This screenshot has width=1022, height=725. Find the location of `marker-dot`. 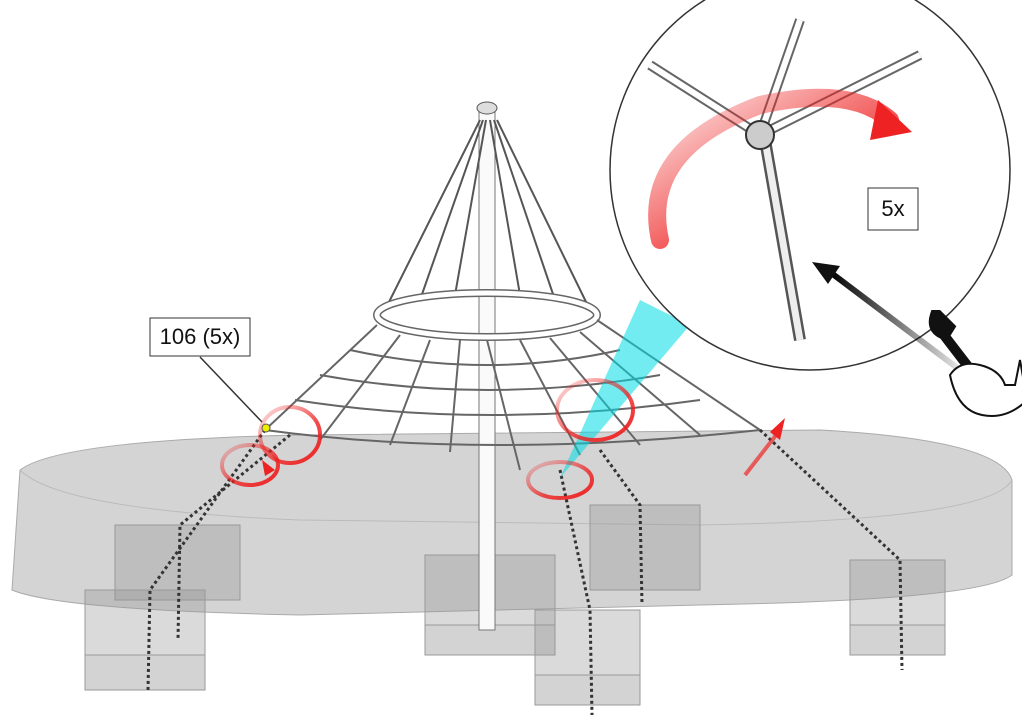

marker-dot is located at coordinates (266, 428).